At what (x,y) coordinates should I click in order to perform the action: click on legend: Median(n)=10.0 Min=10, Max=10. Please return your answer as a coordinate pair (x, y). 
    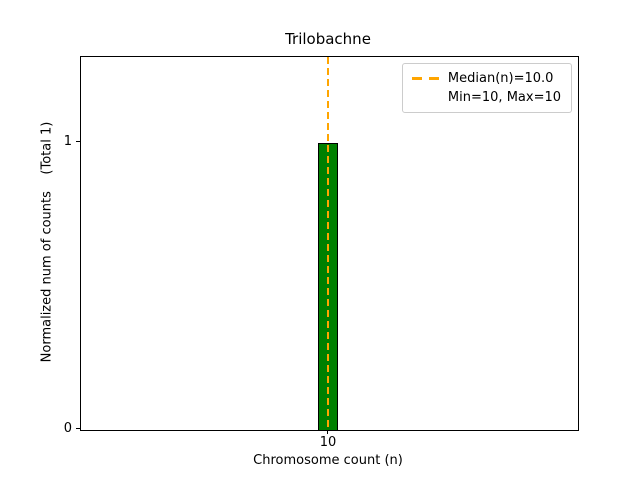
    Looking at the image, I should click on (486, 88).